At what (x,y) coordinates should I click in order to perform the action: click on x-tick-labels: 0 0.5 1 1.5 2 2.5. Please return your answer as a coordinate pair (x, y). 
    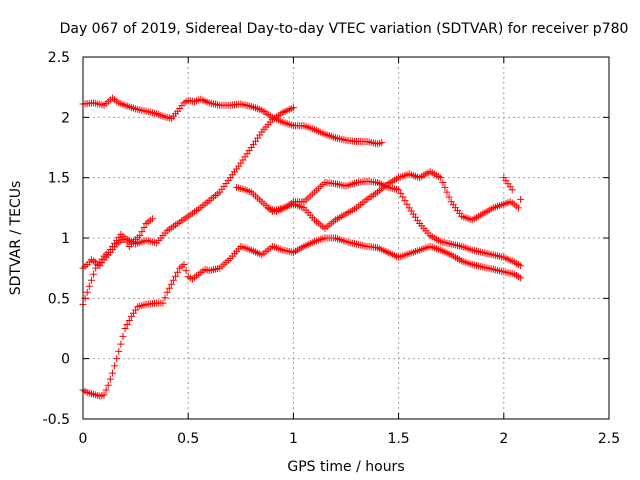
    Looking at the image, I should click on (350, 439).